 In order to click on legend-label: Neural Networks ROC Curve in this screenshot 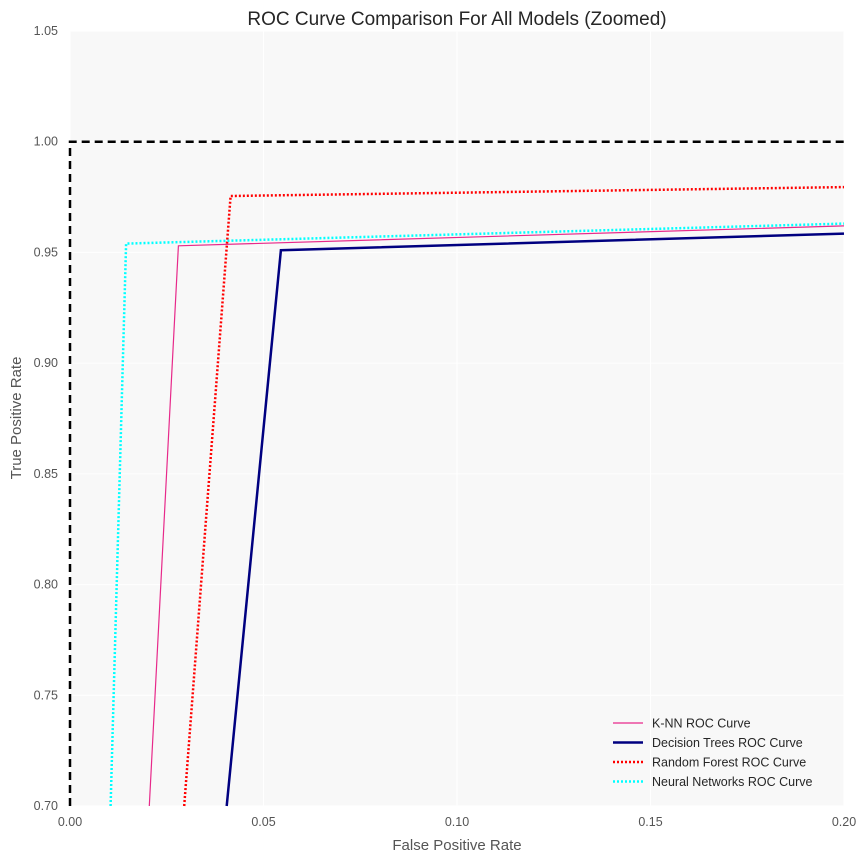, I will do `click(732, 782)`.